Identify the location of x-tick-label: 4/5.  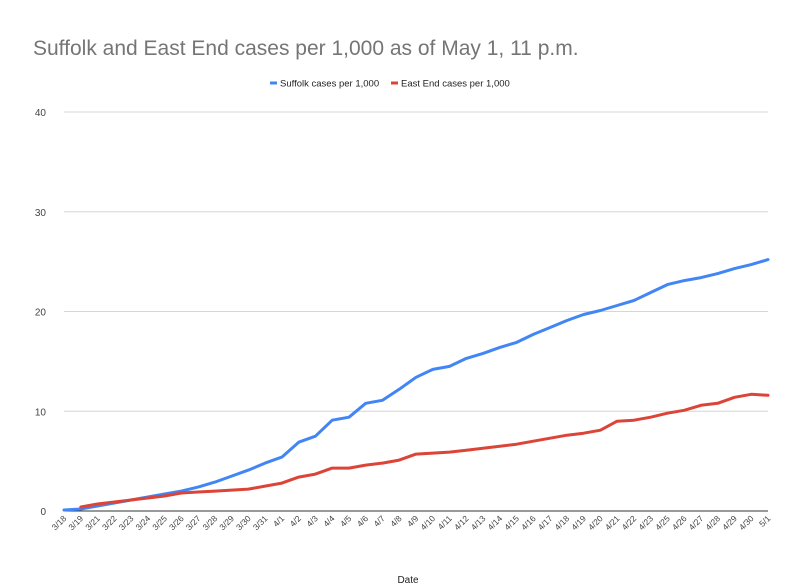
(346, 521).